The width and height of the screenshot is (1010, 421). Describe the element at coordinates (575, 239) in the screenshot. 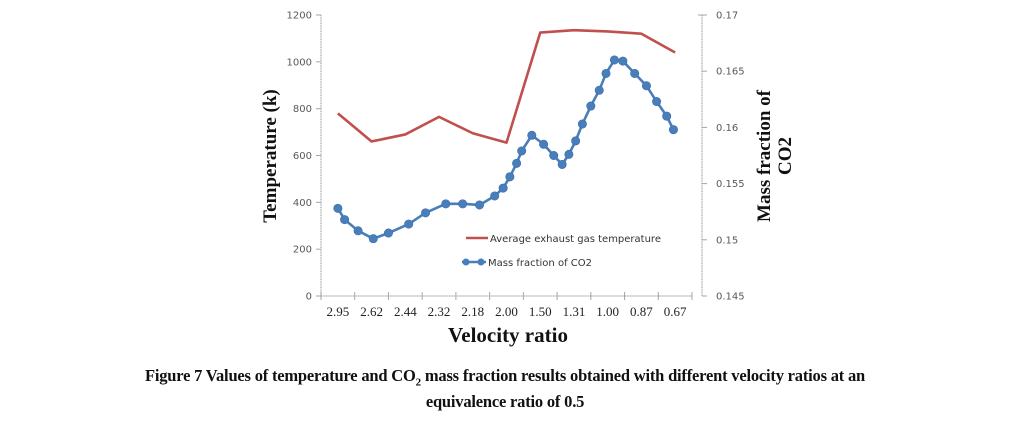

I see `legend-temperature-label: Average exhaust gas temperature` at that location.